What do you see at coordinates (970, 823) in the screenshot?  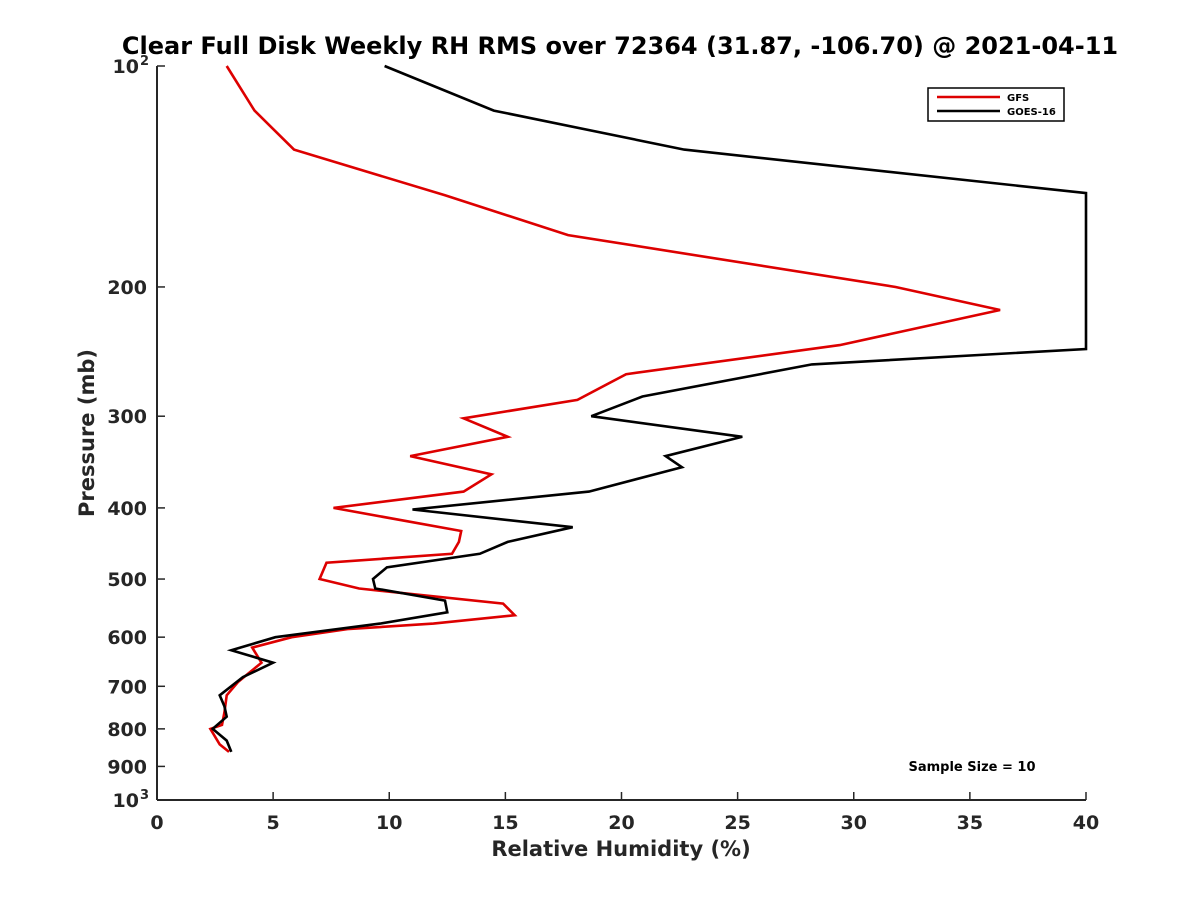 I see `x-tick-label: 35` at bounding box center [970, 823].